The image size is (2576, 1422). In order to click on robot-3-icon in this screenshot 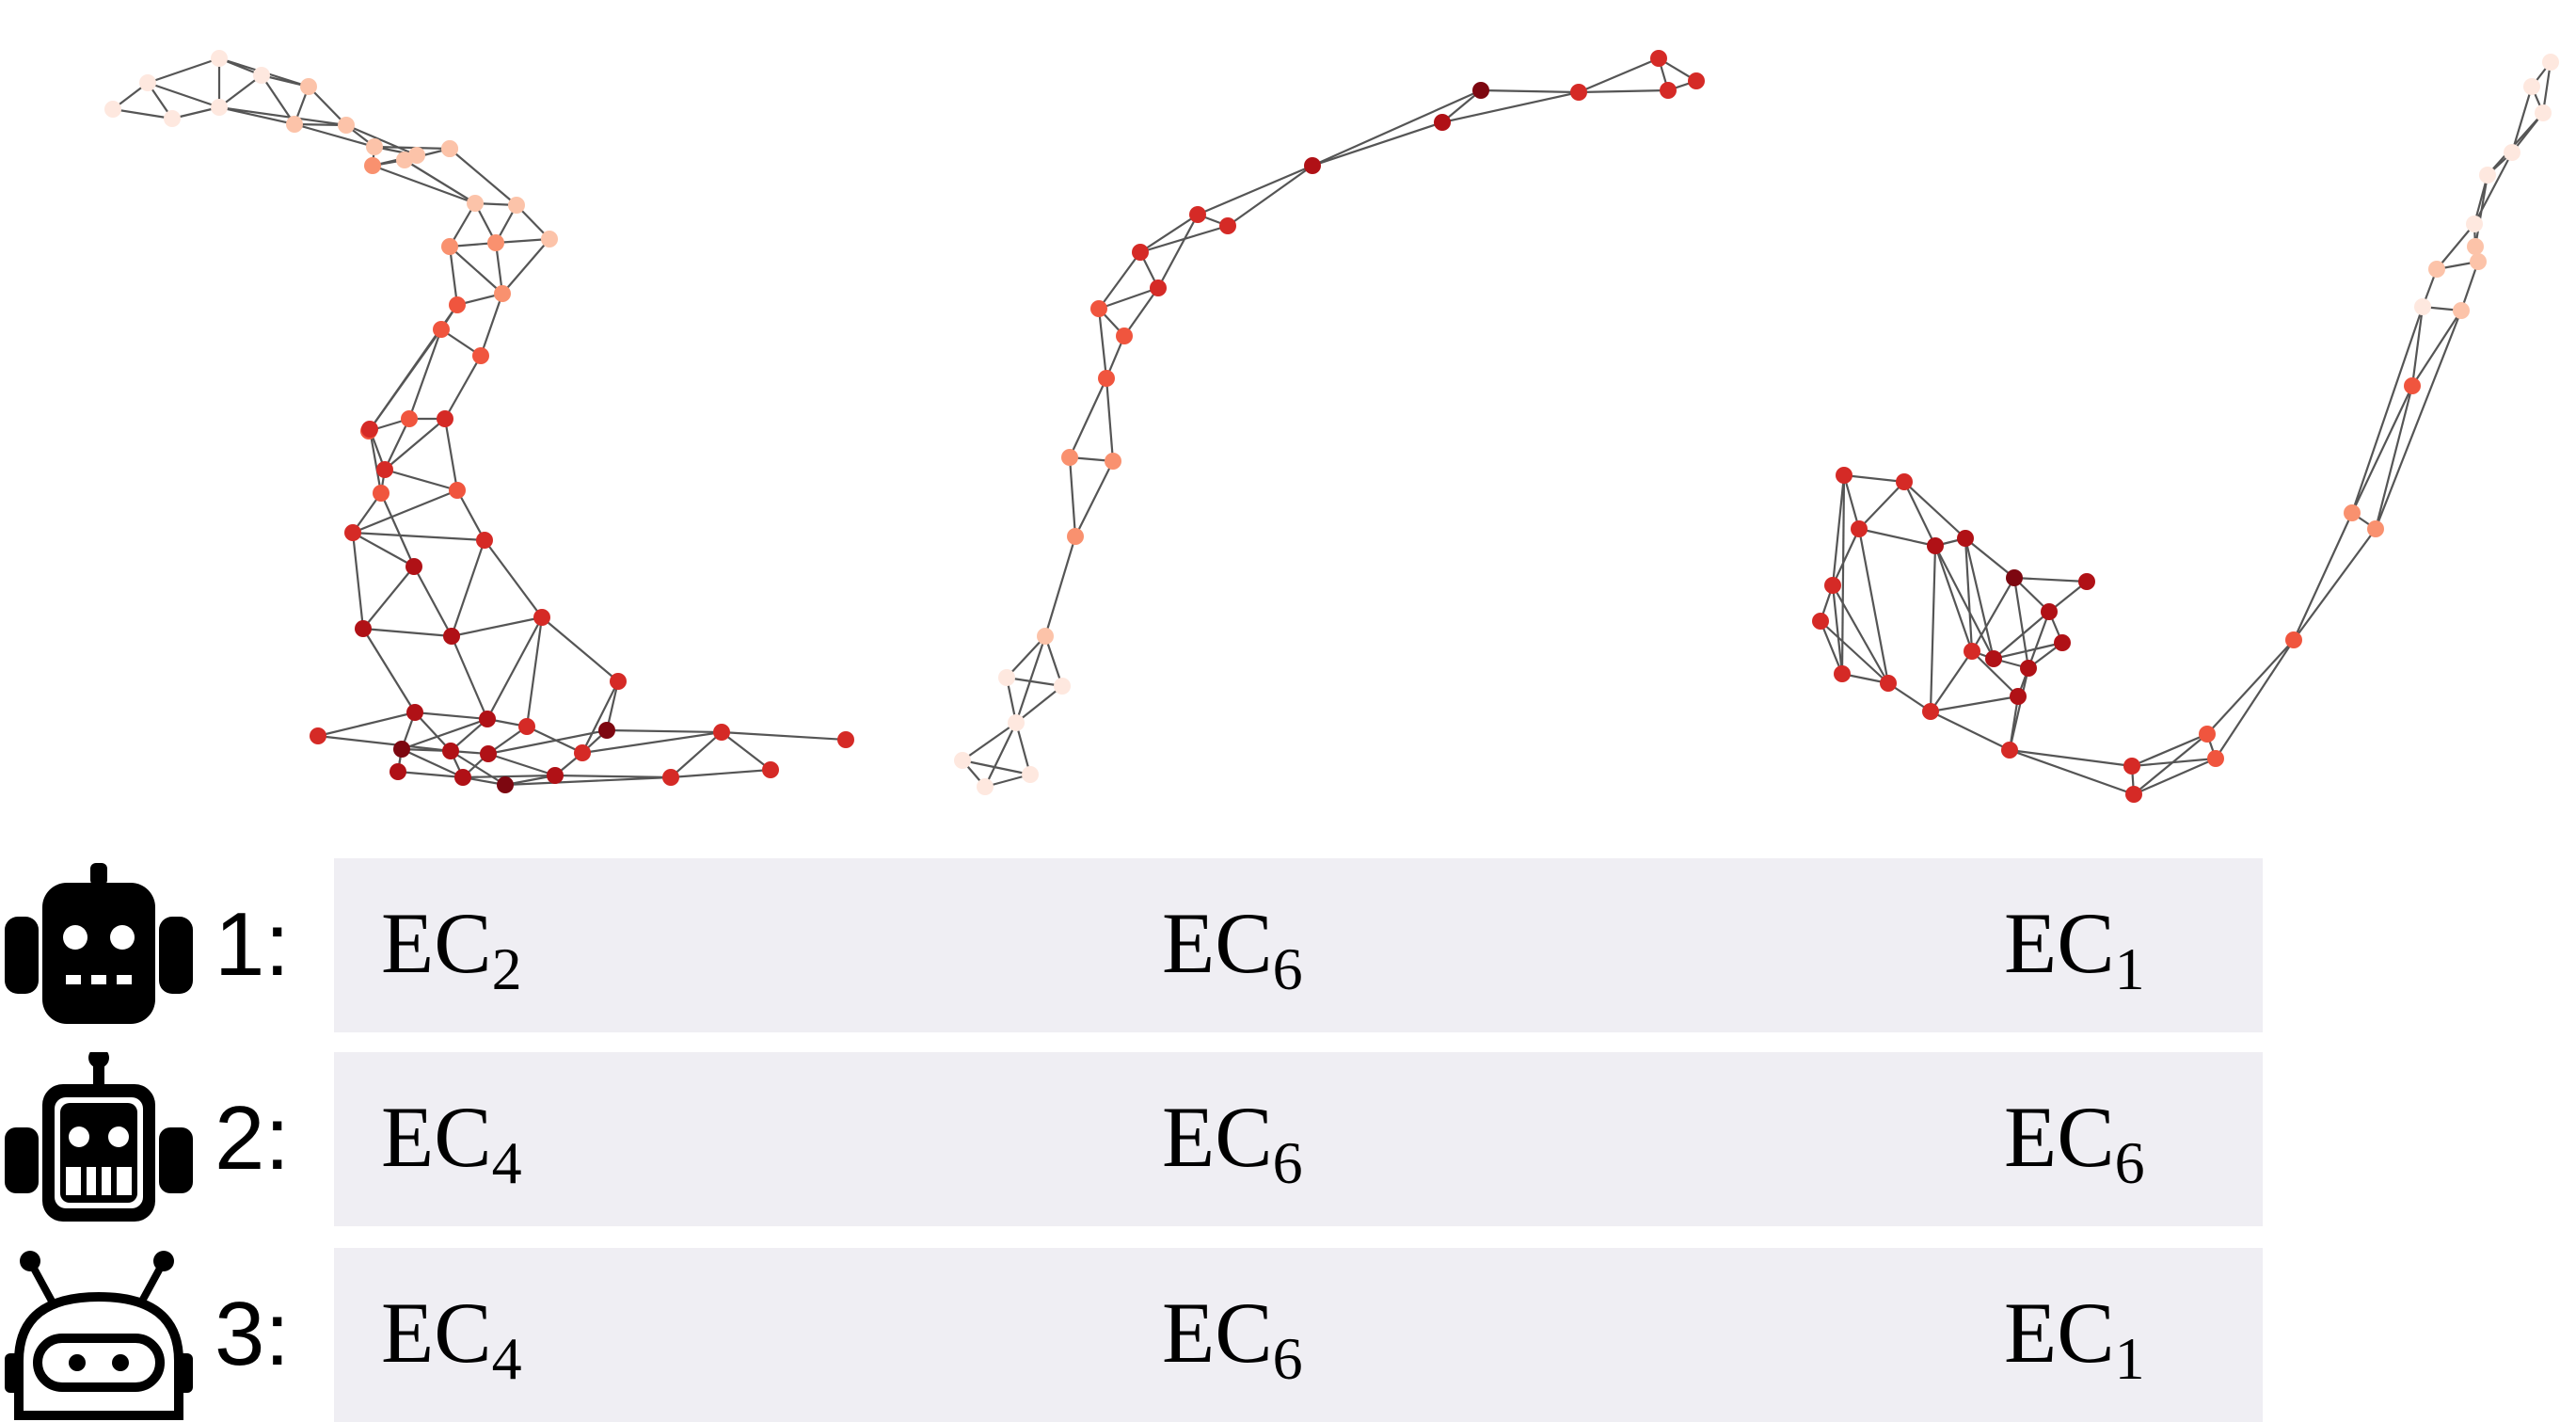, I will do `click(99, 1336)`.